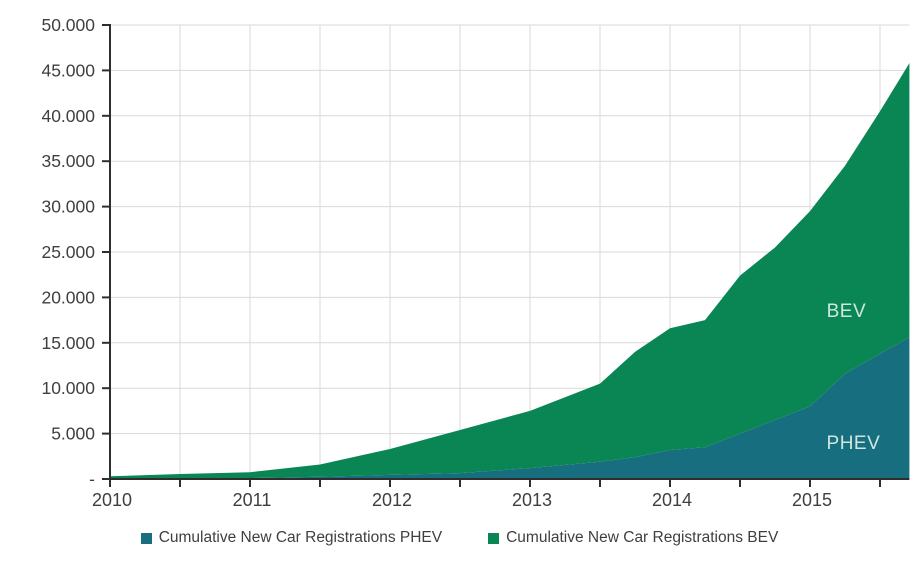 Image resolution: width=919 pixels, height=563 pixels. I want to click on phev-legend-swatch-icon, so click(146, 538).